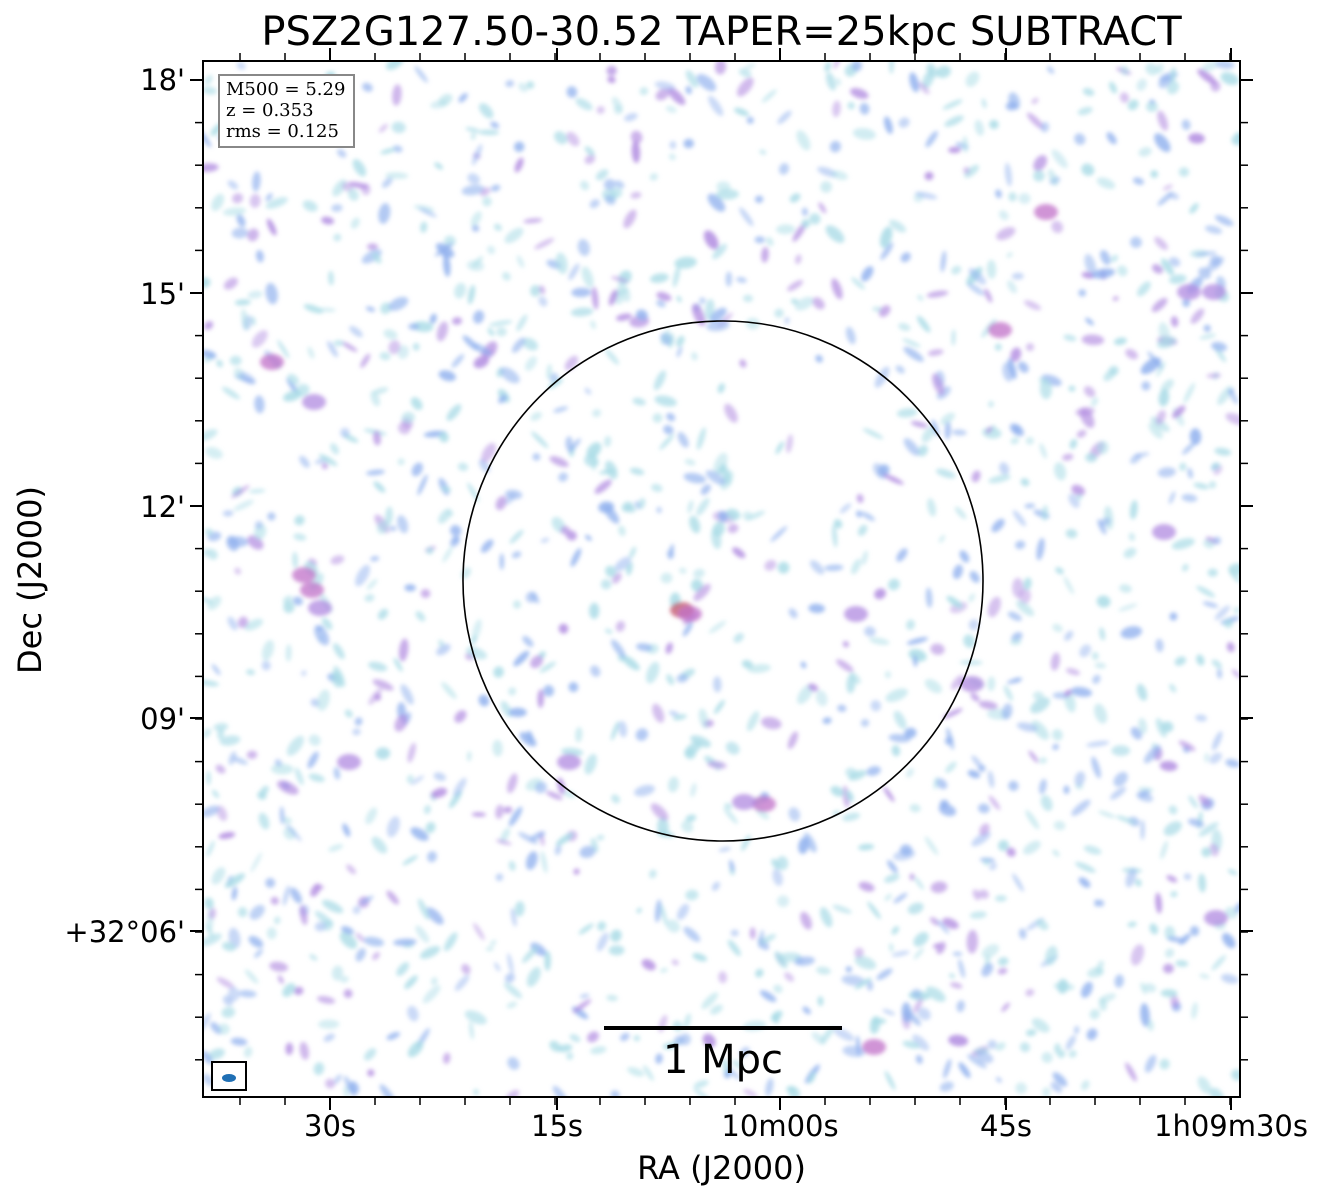 The height and width of the screenshot is (1200, 1329). What do you see at coordinates (229, 1076) in the screenshot?
I see `beam-box` at bounding box center [229, 1076].